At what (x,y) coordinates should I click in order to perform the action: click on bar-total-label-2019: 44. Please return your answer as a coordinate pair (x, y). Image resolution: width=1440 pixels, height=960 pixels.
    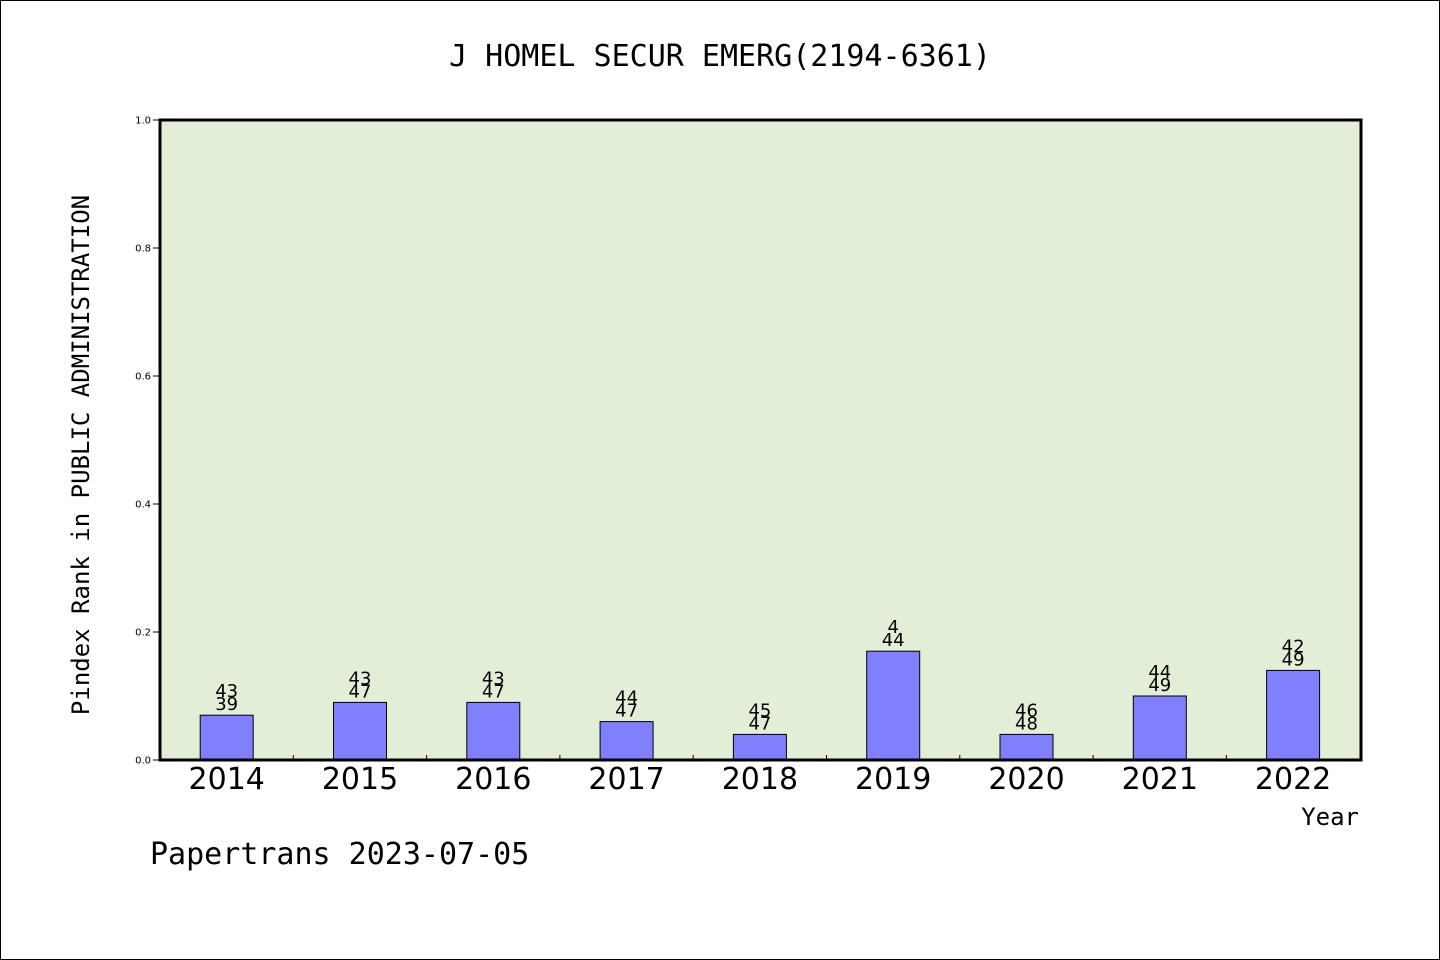
    Looking at the image, I should click on (893, 640).